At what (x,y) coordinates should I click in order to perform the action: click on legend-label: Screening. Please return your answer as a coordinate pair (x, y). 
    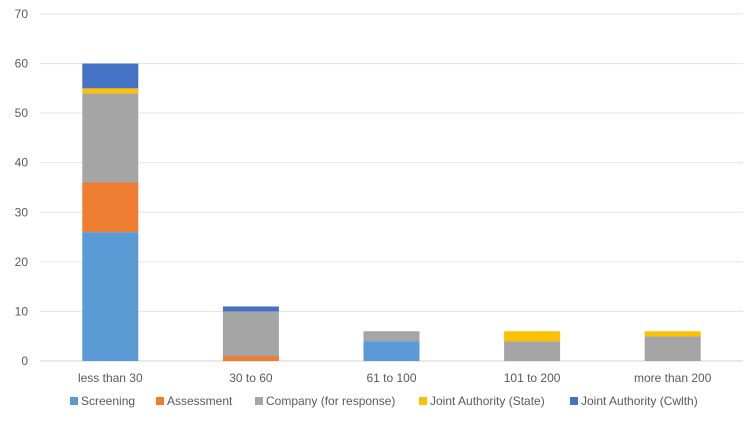
    Looking at the image, I should click on (108, 401).